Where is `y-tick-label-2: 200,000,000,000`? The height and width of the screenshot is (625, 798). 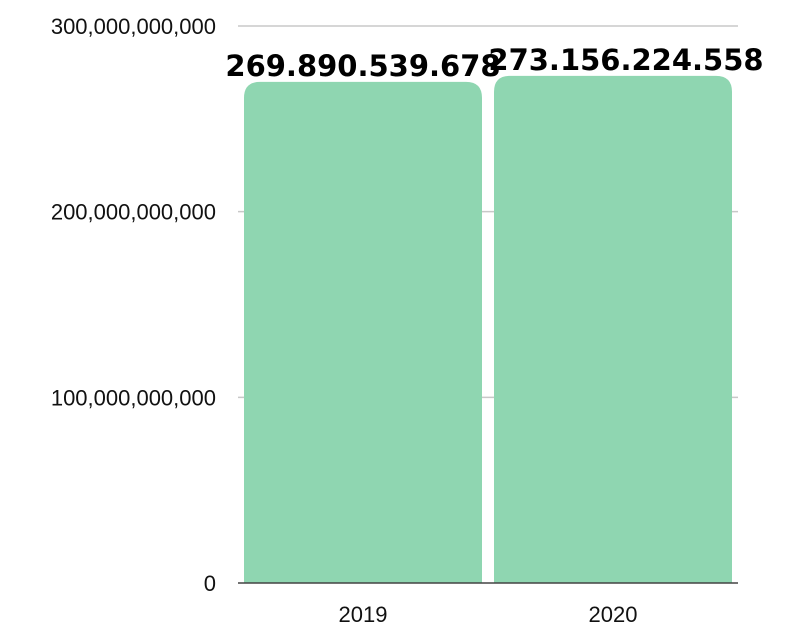 y-tick-label-2: 200,000,000,000 is located at coordinates (133, 212).